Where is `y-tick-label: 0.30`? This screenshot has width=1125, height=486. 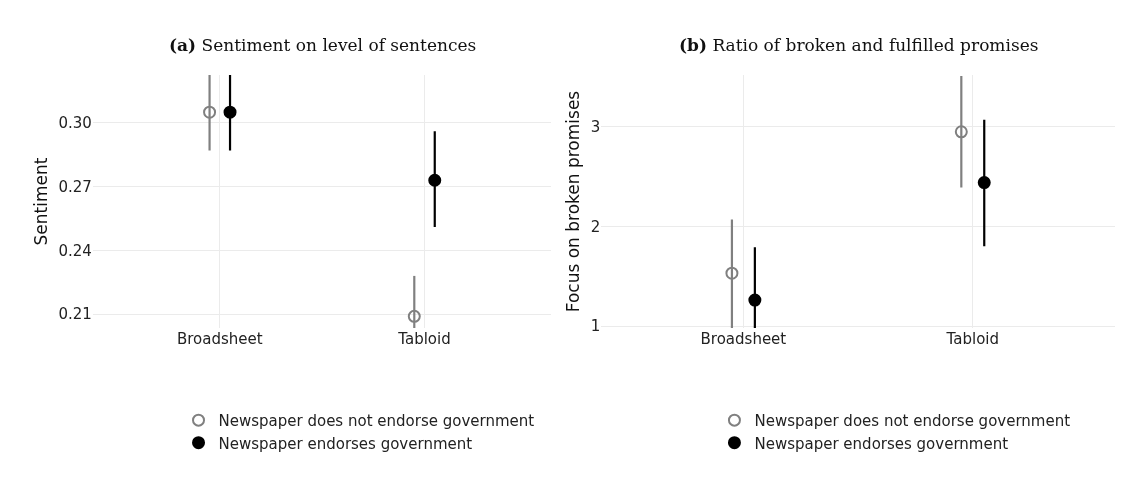
y-tick-label: 0.30 is located at coordinates (75, 123).